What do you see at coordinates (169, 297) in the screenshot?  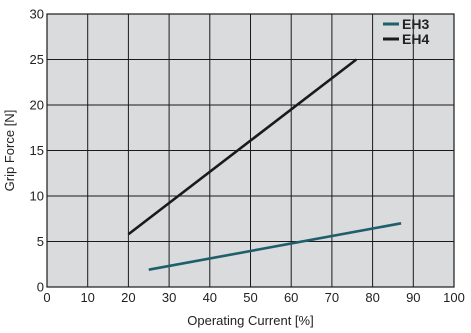 I see `x-tick-label: 30` at bounding box center [169, 297].